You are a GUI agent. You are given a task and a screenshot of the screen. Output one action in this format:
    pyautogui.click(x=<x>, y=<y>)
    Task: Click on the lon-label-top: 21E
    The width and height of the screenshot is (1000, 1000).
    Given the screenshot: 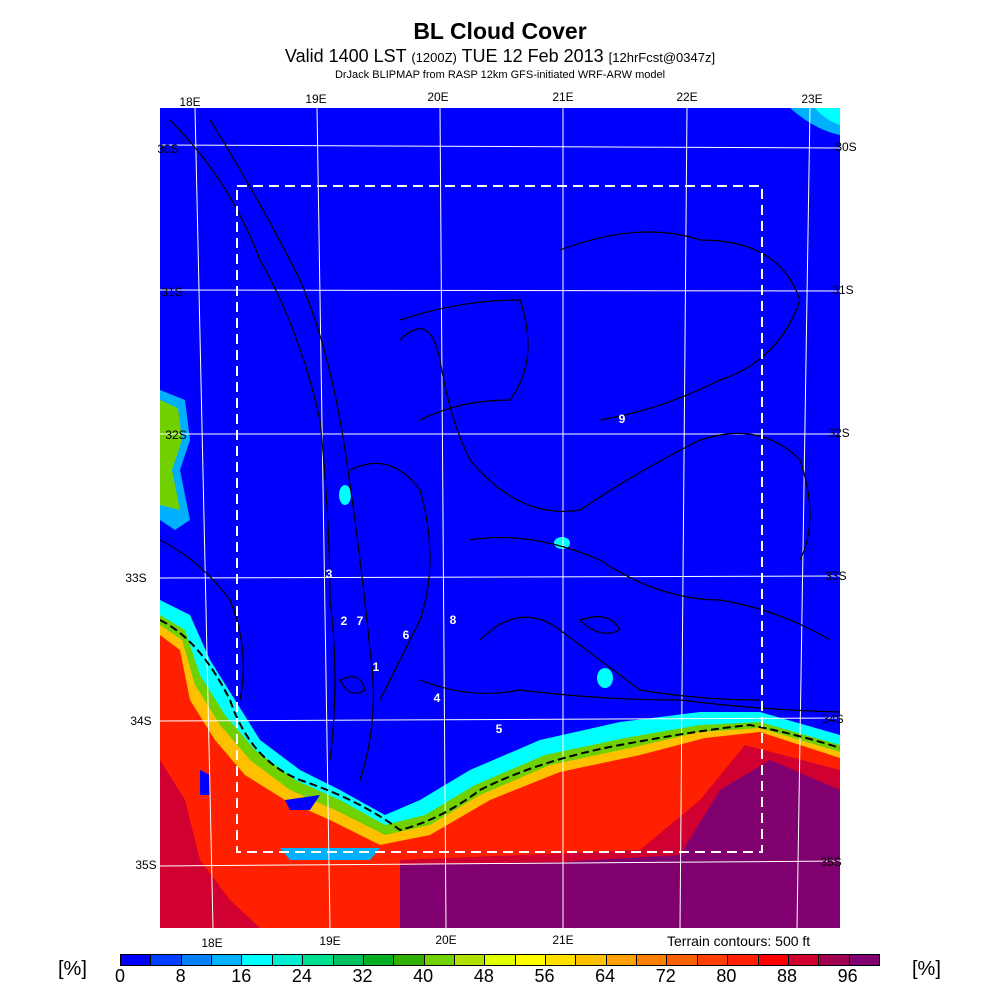 What is the action you would take?
    pyautogui.click(x=563, y=97)
    